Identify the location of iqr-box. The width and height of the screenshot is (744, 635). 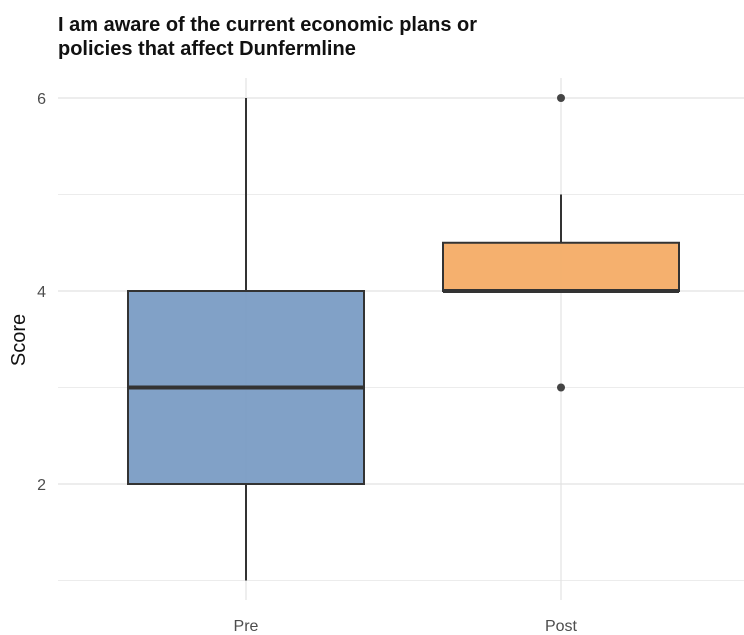
(561, 266).